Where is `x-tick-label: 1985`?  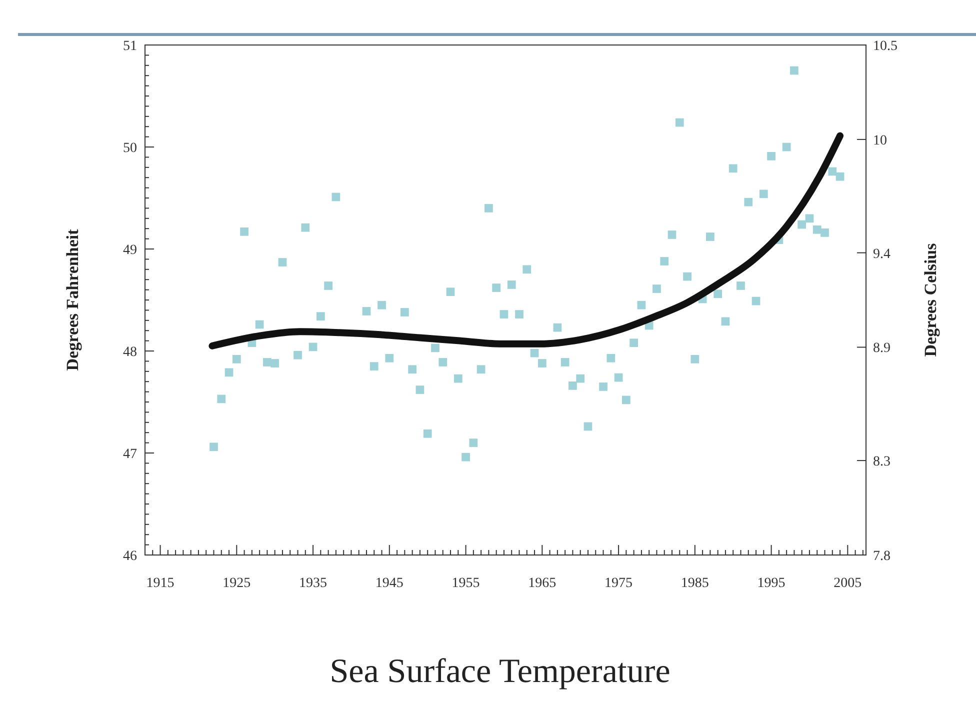 x-tick-label: 1985 is located at coordinates (694, 583).